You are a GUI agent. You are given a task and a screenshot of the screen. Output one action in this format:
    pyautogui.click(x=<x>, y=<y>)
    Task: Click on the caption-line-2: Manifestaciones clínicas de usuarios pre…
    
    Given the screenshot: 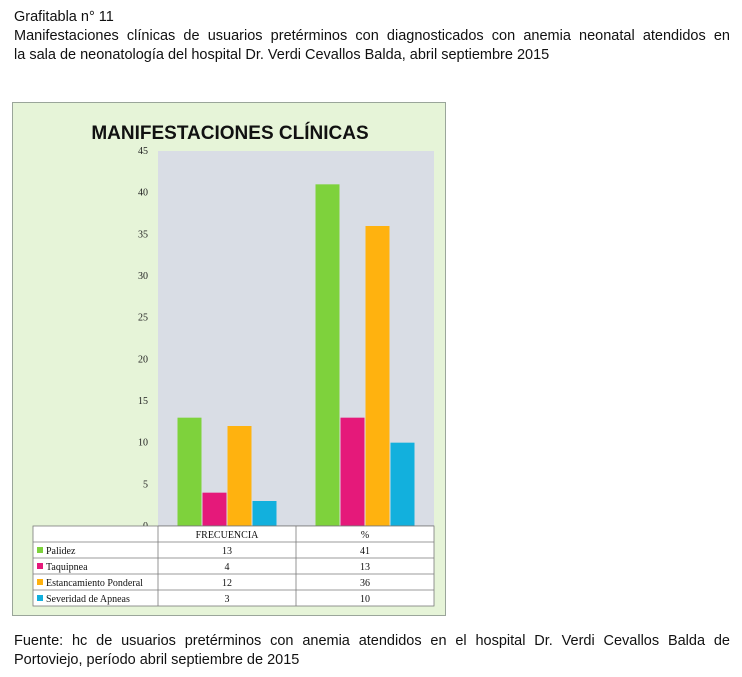 What is the action you would take?
    pyautogui.click(x=372, y=36)
    